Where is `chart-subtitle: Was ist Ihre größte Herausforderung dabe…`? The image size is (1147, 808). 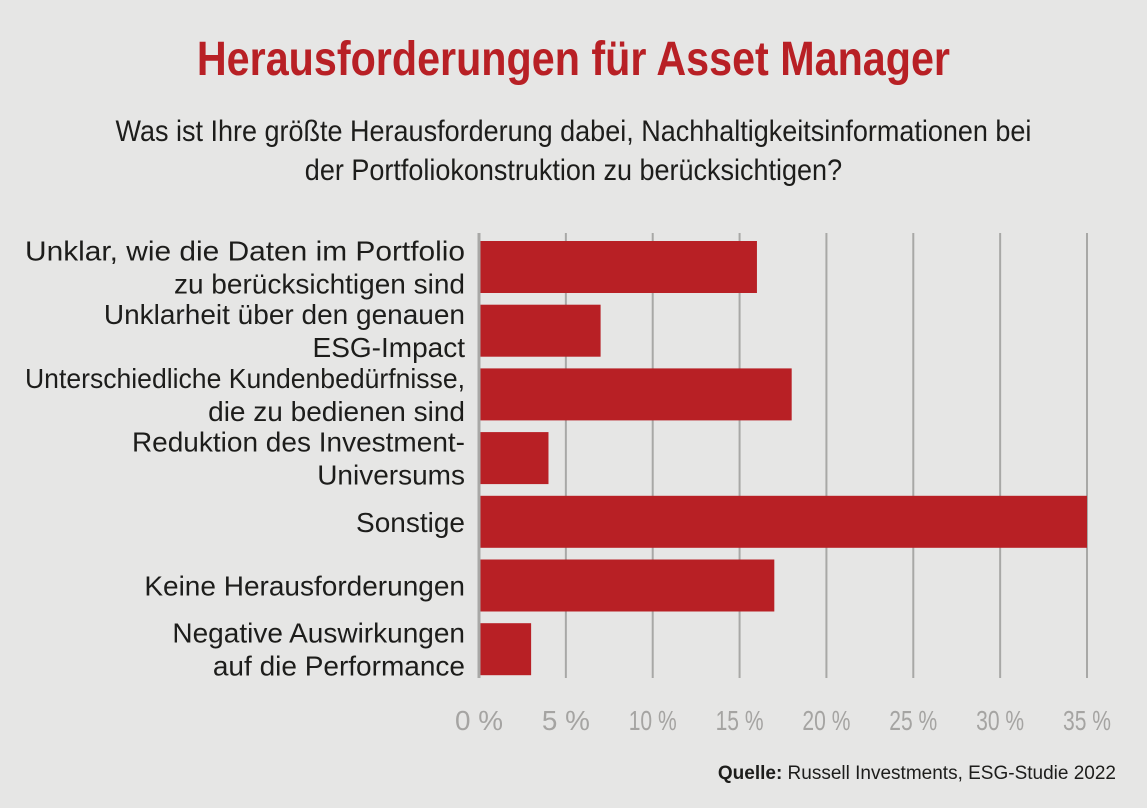 chart-subtitle: Was ist Ihre größte Herausforderung dabe… is located at coordinates (573, 151).